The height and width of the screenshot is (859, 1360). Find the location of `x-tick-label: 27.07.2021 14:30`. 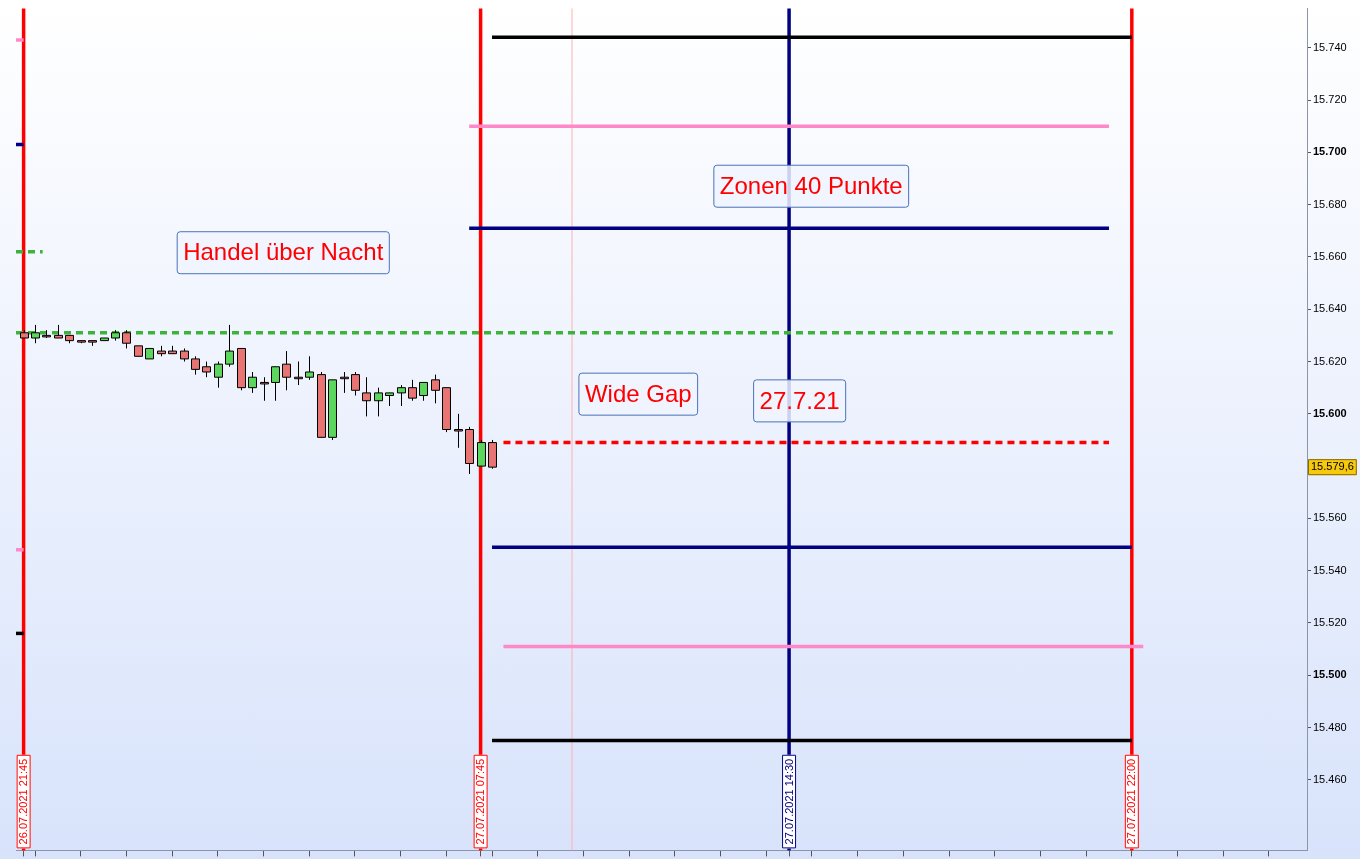

x-tick-label: 27.07.2021 14:30 is located at coordinates (788, 801).